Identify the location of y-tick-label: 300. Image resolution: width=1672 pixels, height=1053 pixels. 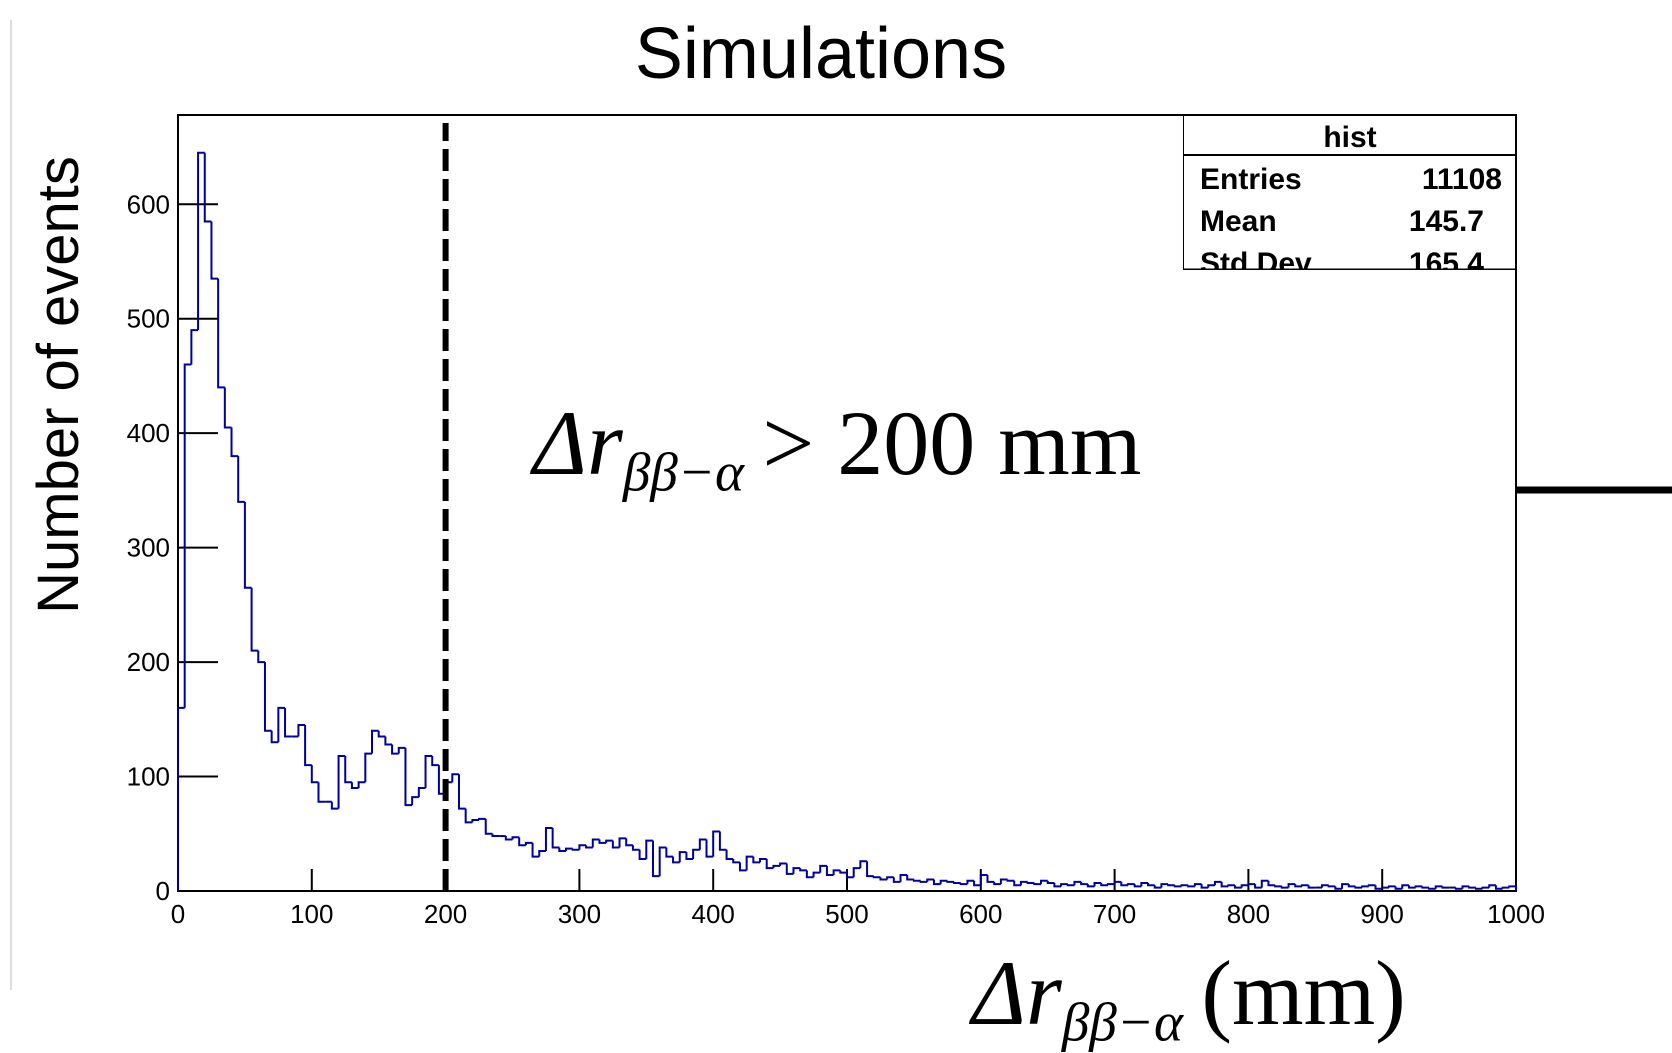
(148, 548).